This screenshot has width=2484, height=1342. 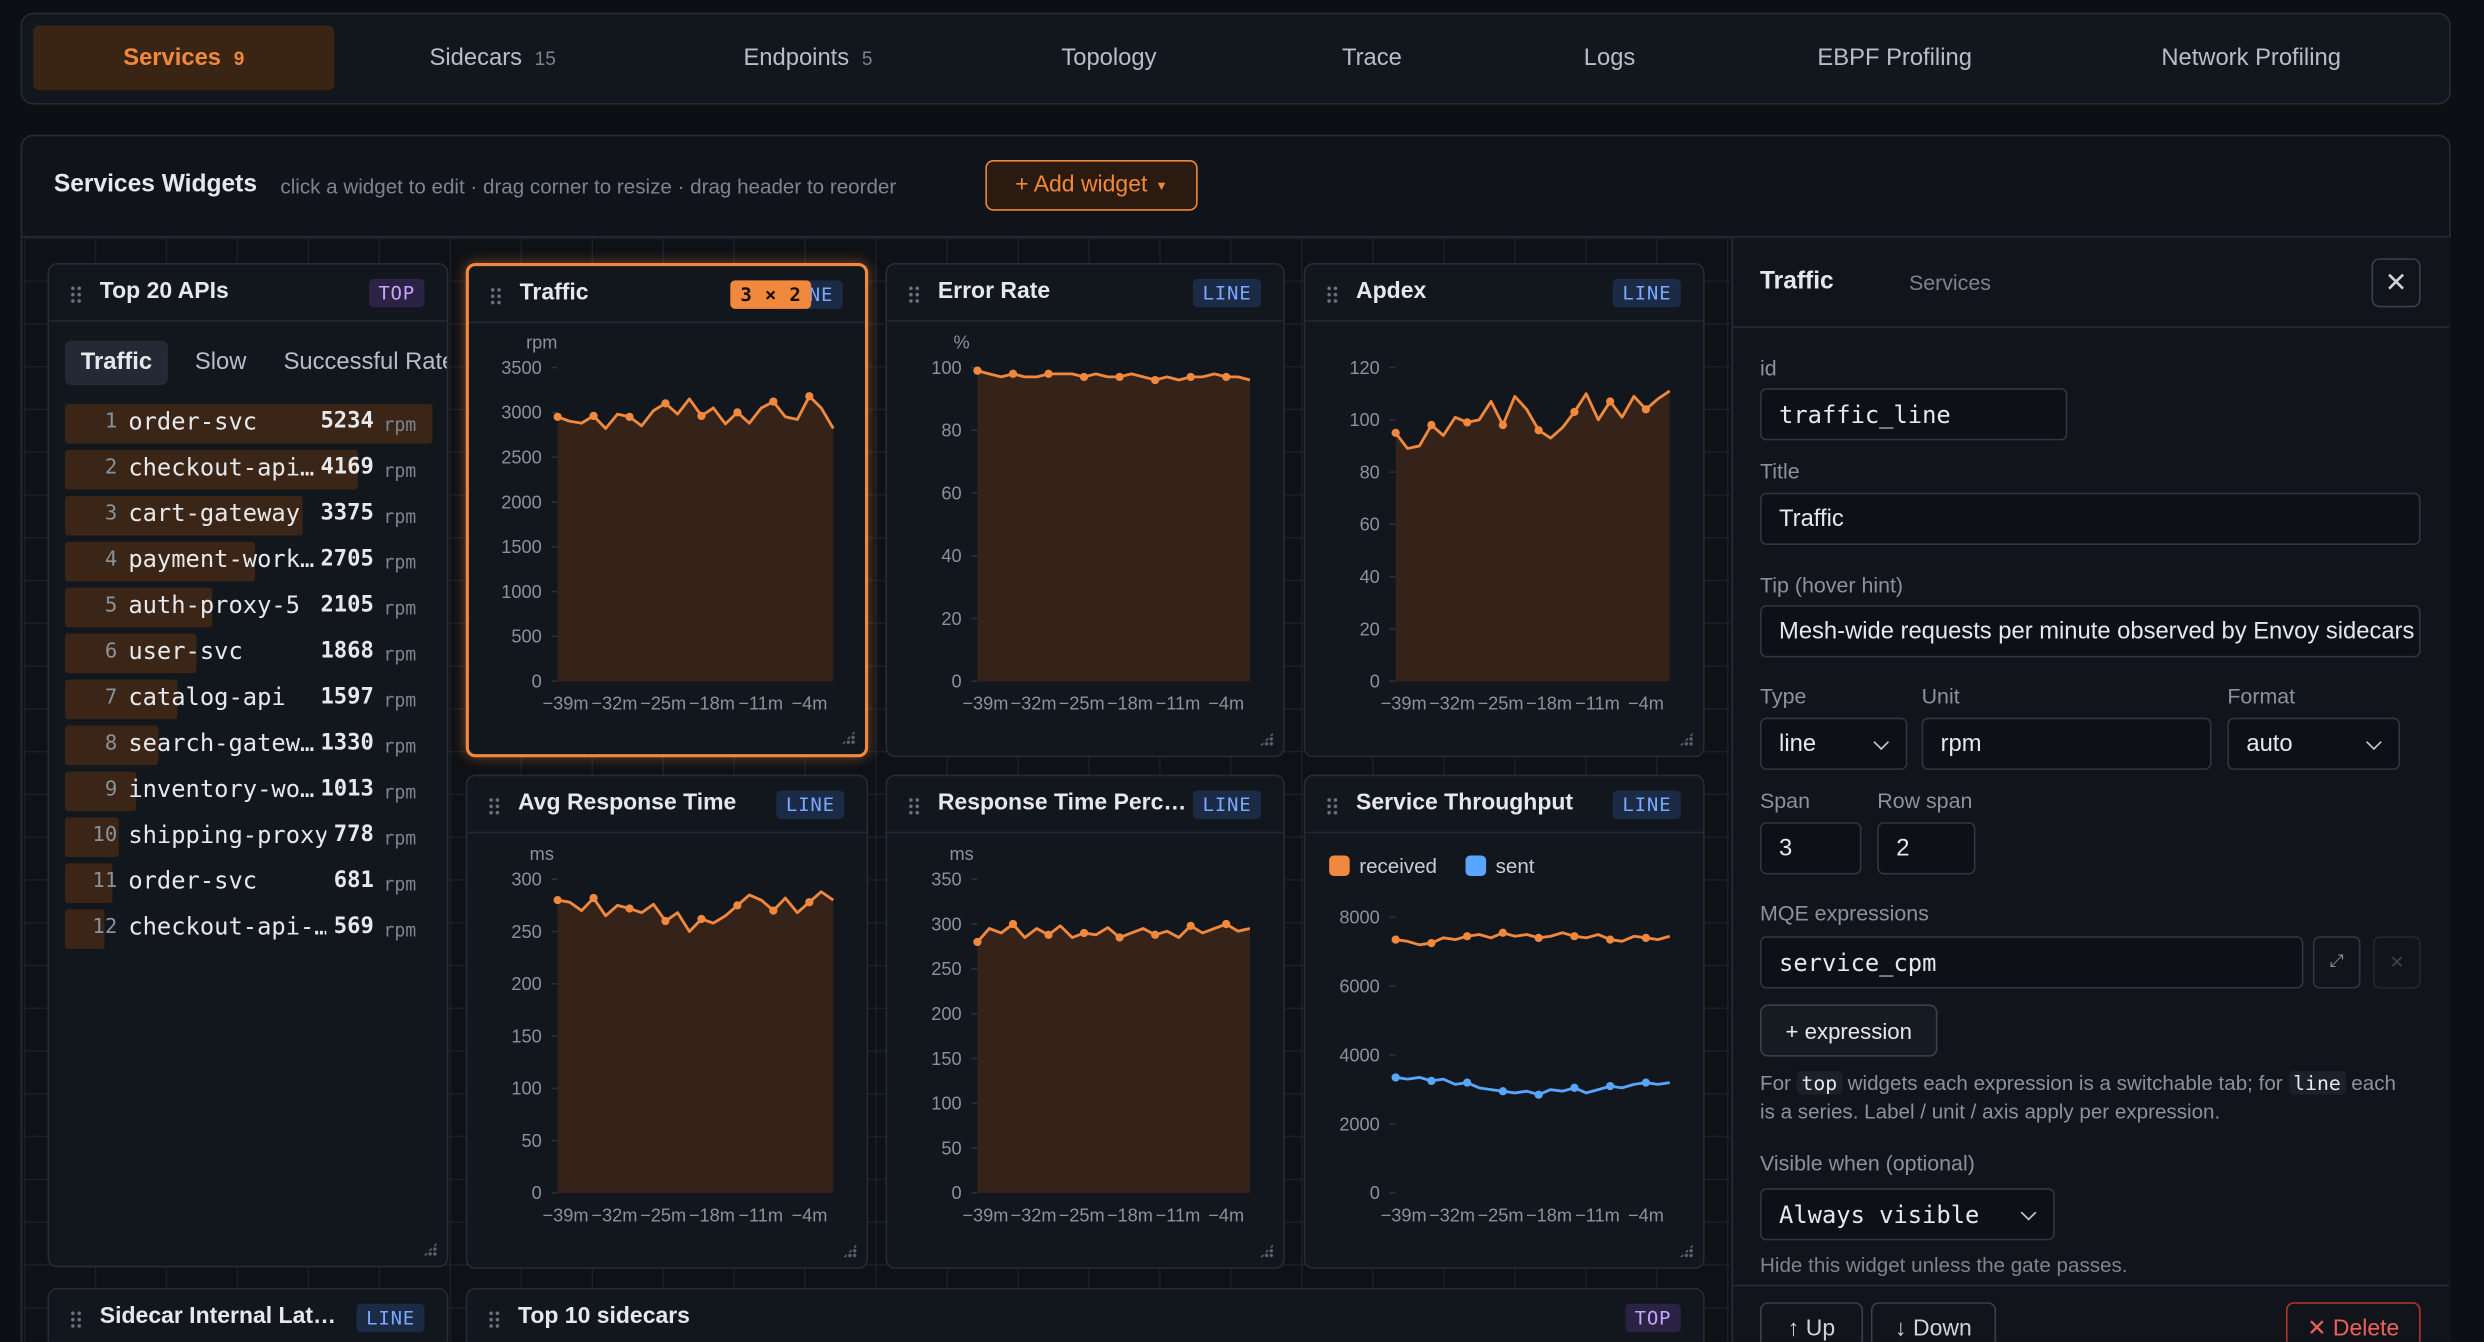 What do you see at coordinates (1797, 281) in the screenshot?
I see `editor-title: Traffic` at bounding box center [1797, 281].